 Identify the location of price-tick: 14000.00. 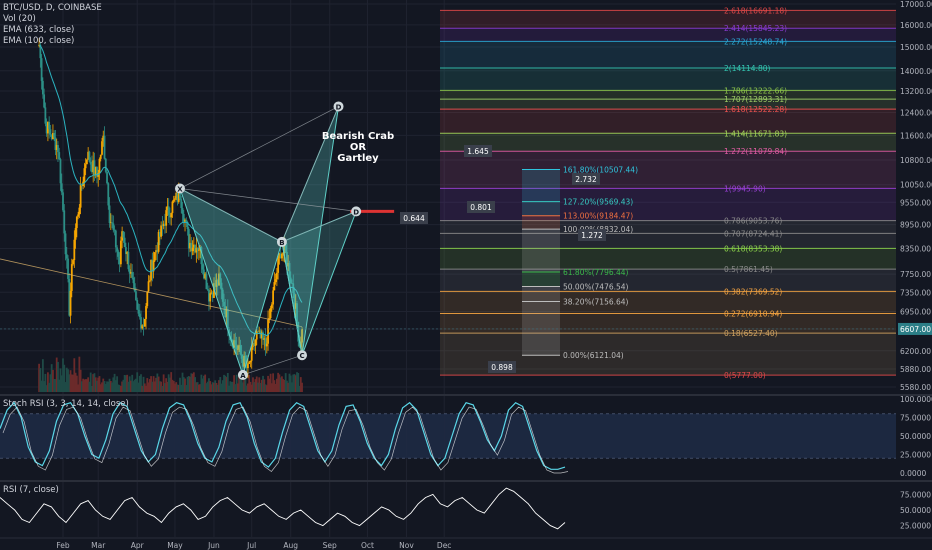
(916, 71).